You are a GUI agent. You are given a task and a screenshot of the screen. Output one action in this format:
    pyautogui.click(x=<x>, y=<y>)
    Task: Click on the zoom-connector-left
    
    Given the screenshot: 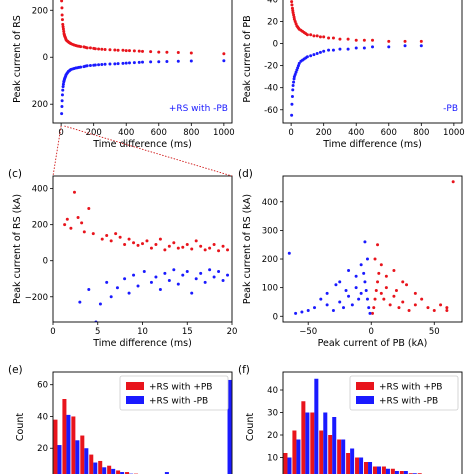 What is the action you would take?
    pyautogui.click(x=57, y=151)
    